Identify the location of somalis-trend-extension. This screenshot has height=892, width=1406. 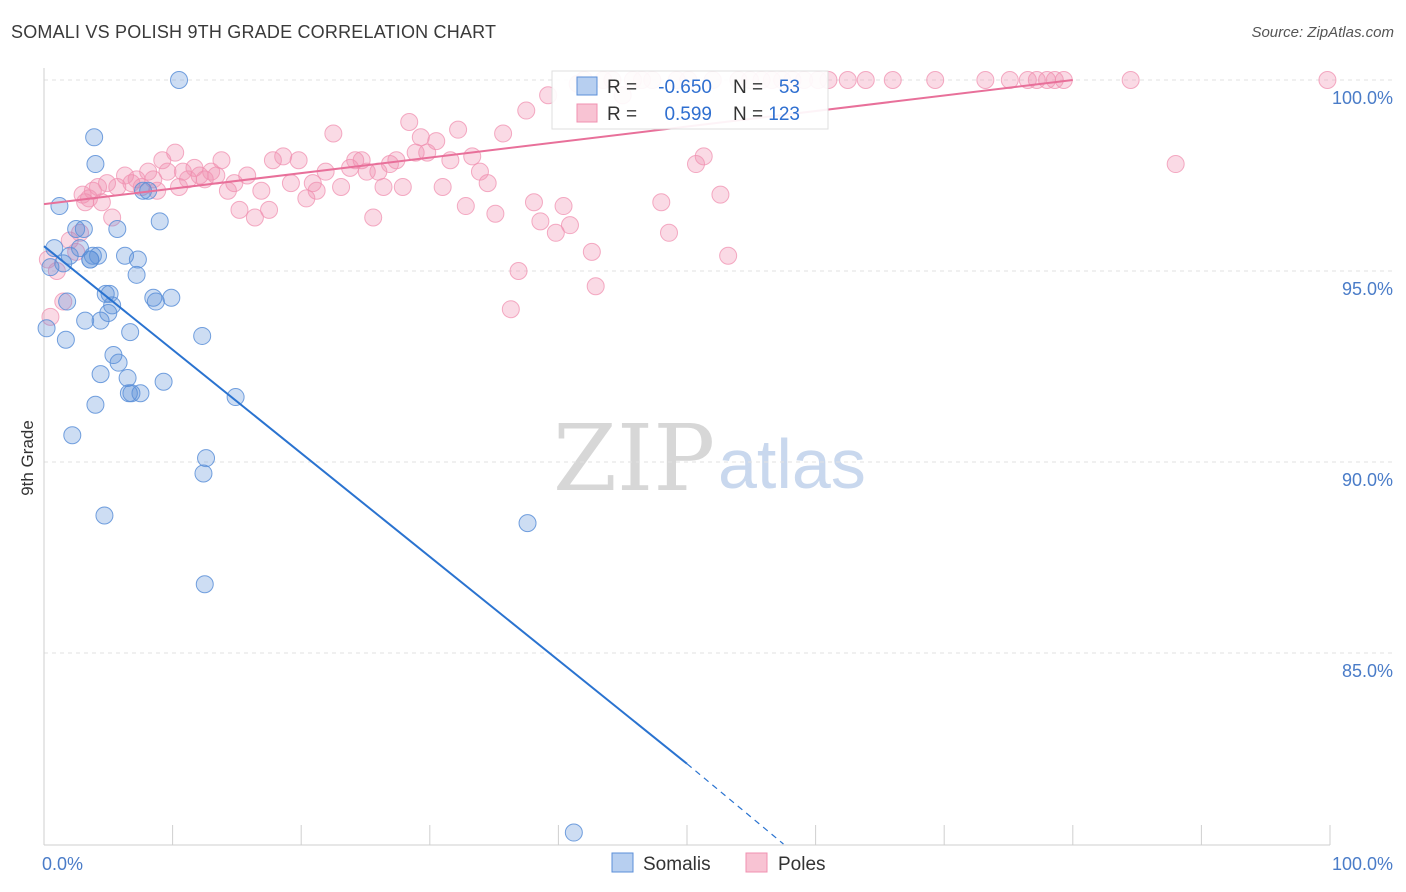
(735, 804).